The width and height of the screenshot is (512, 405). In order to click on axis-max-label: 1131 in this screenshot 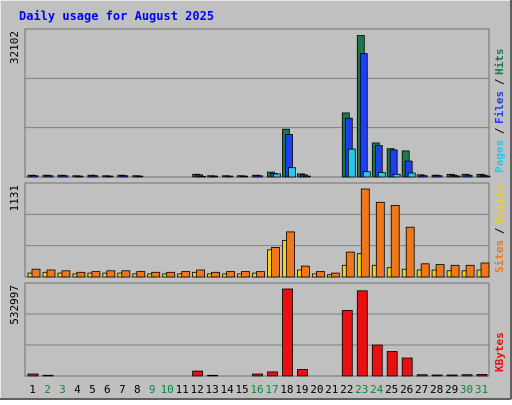, I will do `click(14, 198)`.